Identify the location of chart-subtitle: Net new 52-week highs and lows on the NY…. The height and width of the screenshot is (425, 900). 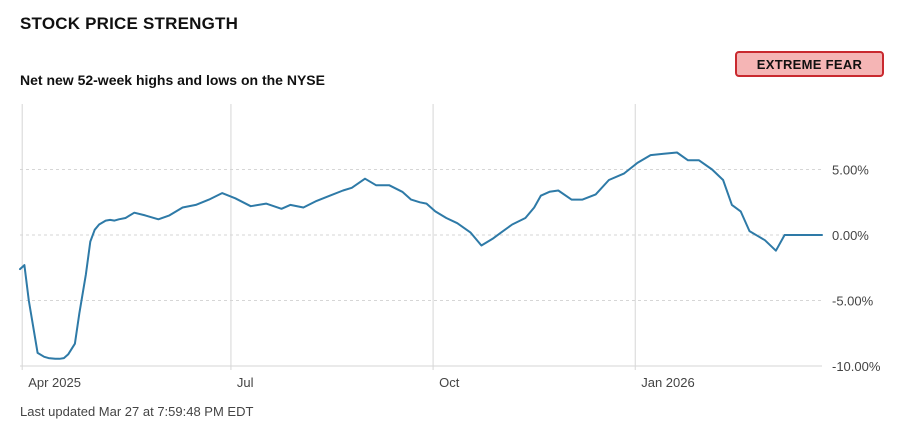
(172, 80).